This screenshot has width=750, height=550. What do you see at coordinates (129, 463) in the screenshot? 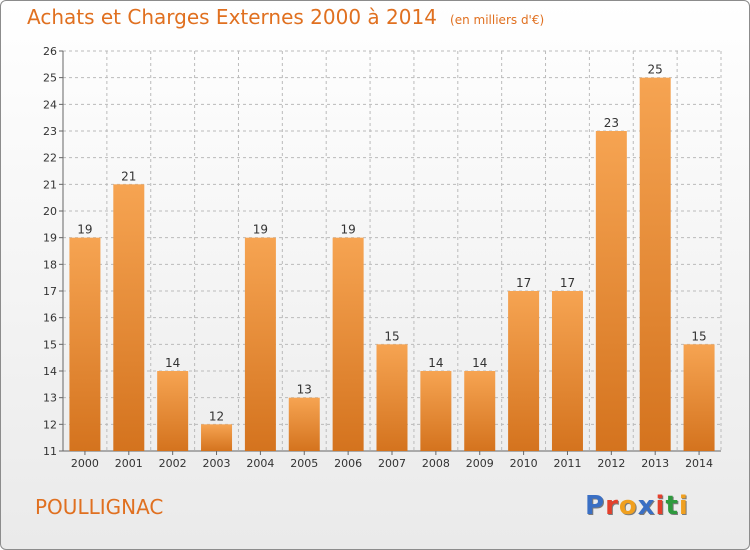
I see `x-tick-label-2001: 2001` at bounding box center [129, 463].